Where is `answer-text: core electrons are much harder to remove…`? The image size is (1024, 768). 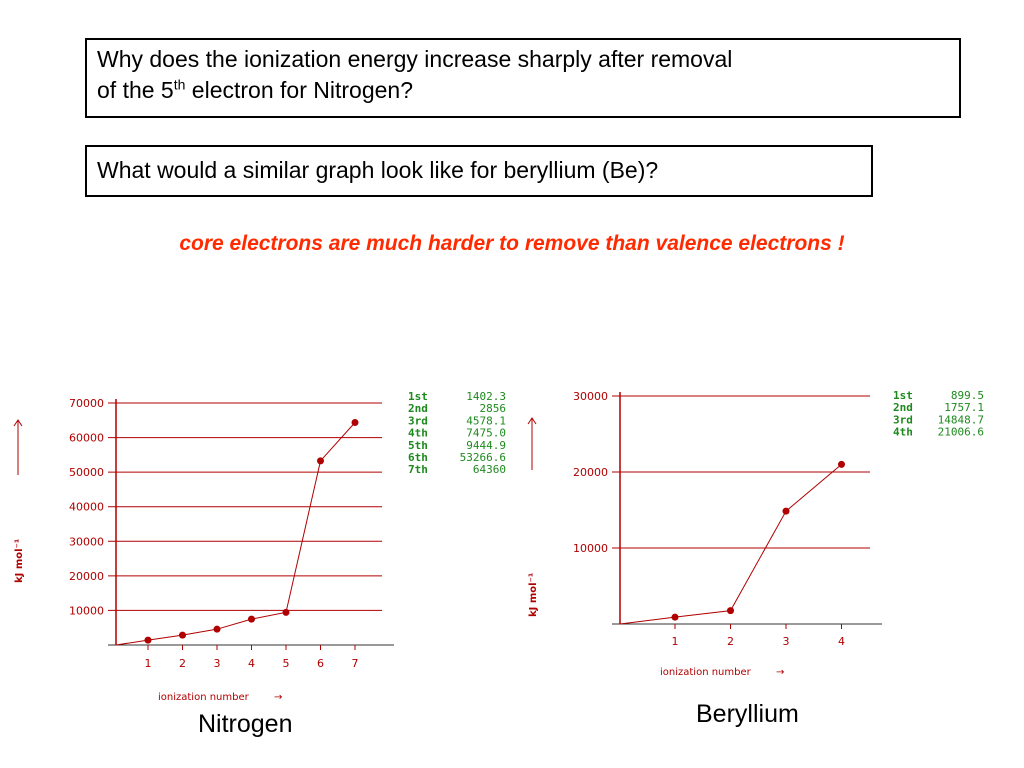 answer-text: core electrons are much harder to remove… is located at coordinates (512, 243).